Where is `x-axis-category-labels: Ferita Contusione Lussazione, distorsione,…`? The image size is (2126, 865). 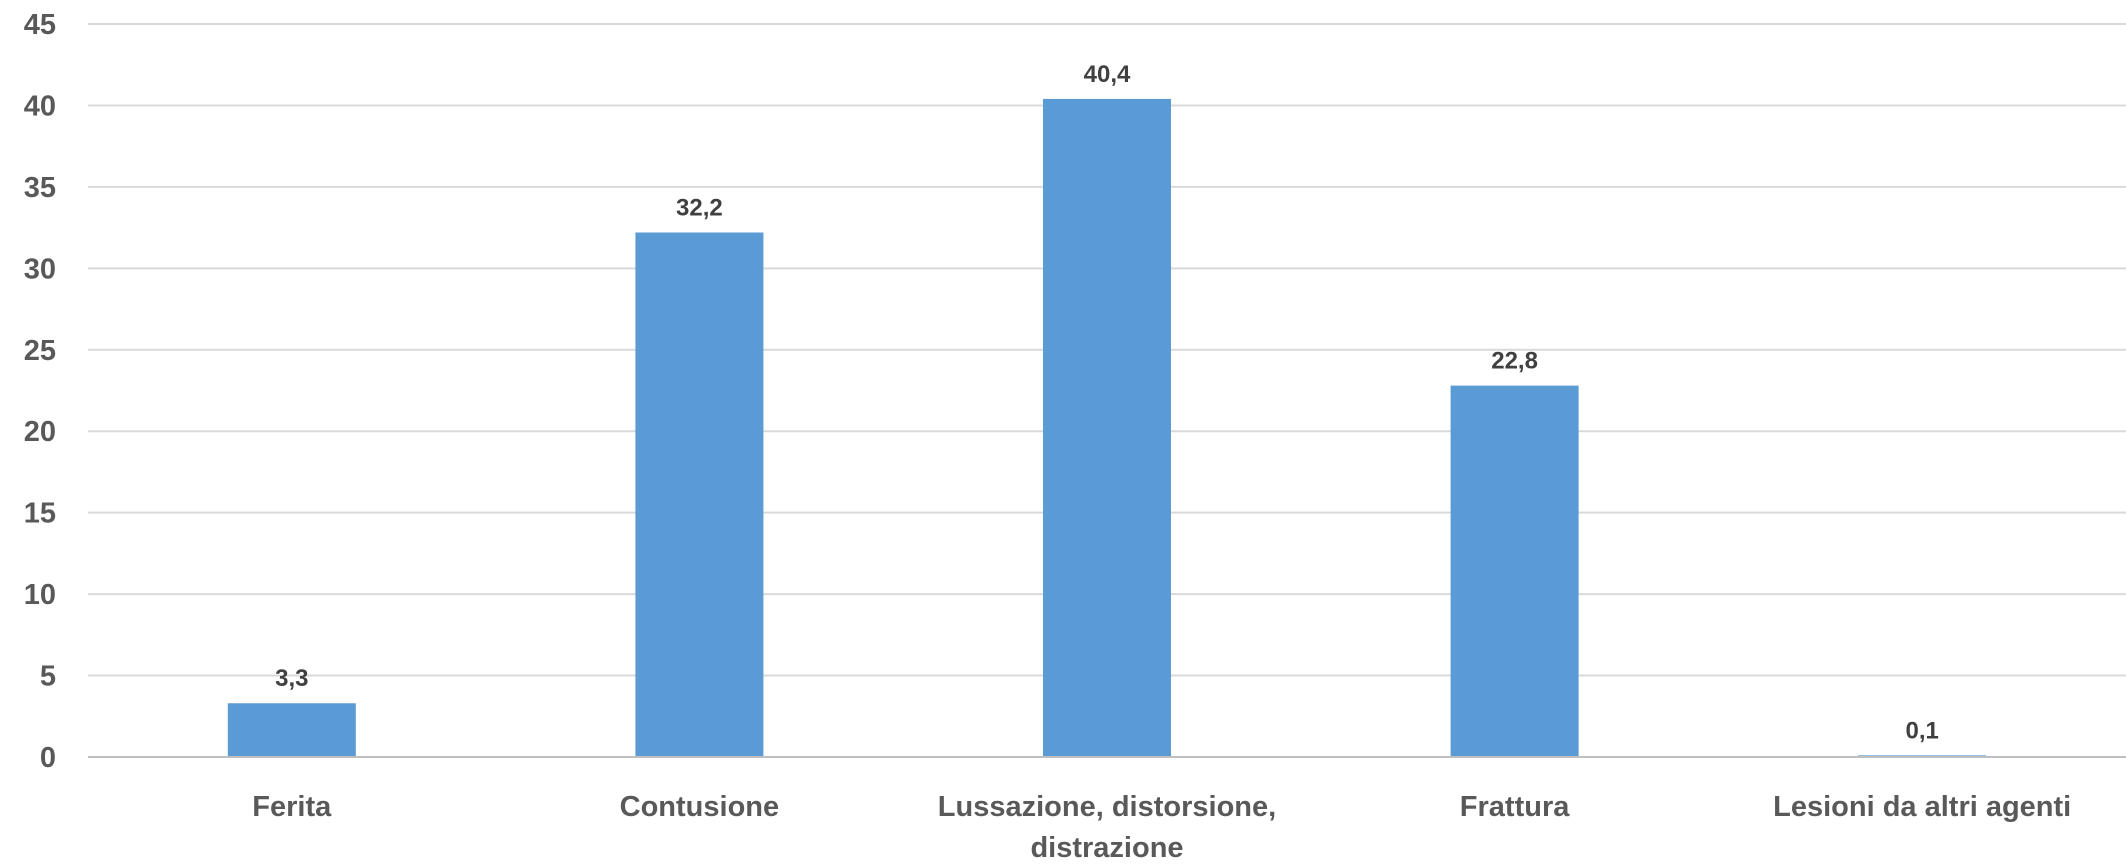 x-axis-category-labels: Ferita Contusione Lussazione, distorsione,… is located at coordinates (1161, 827).